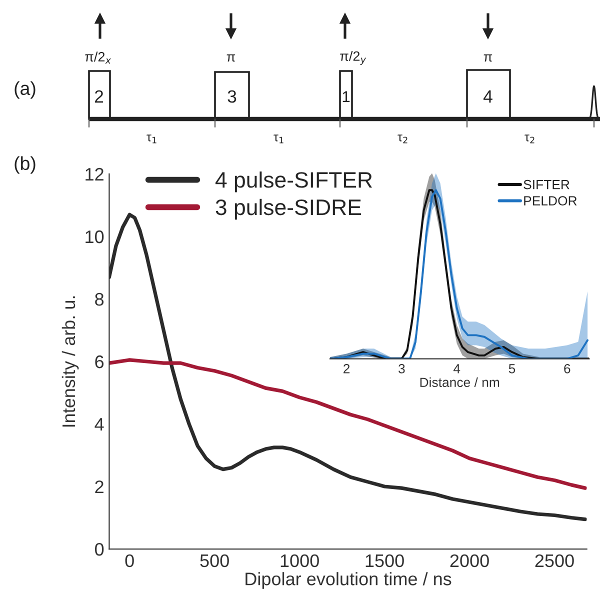 The height and width of the screenshot is (601, 600). What do you see at coordinates (353, 57) in the screenshot?
I see `text: π/2$_{y}$` at bounding box center [353, 57].